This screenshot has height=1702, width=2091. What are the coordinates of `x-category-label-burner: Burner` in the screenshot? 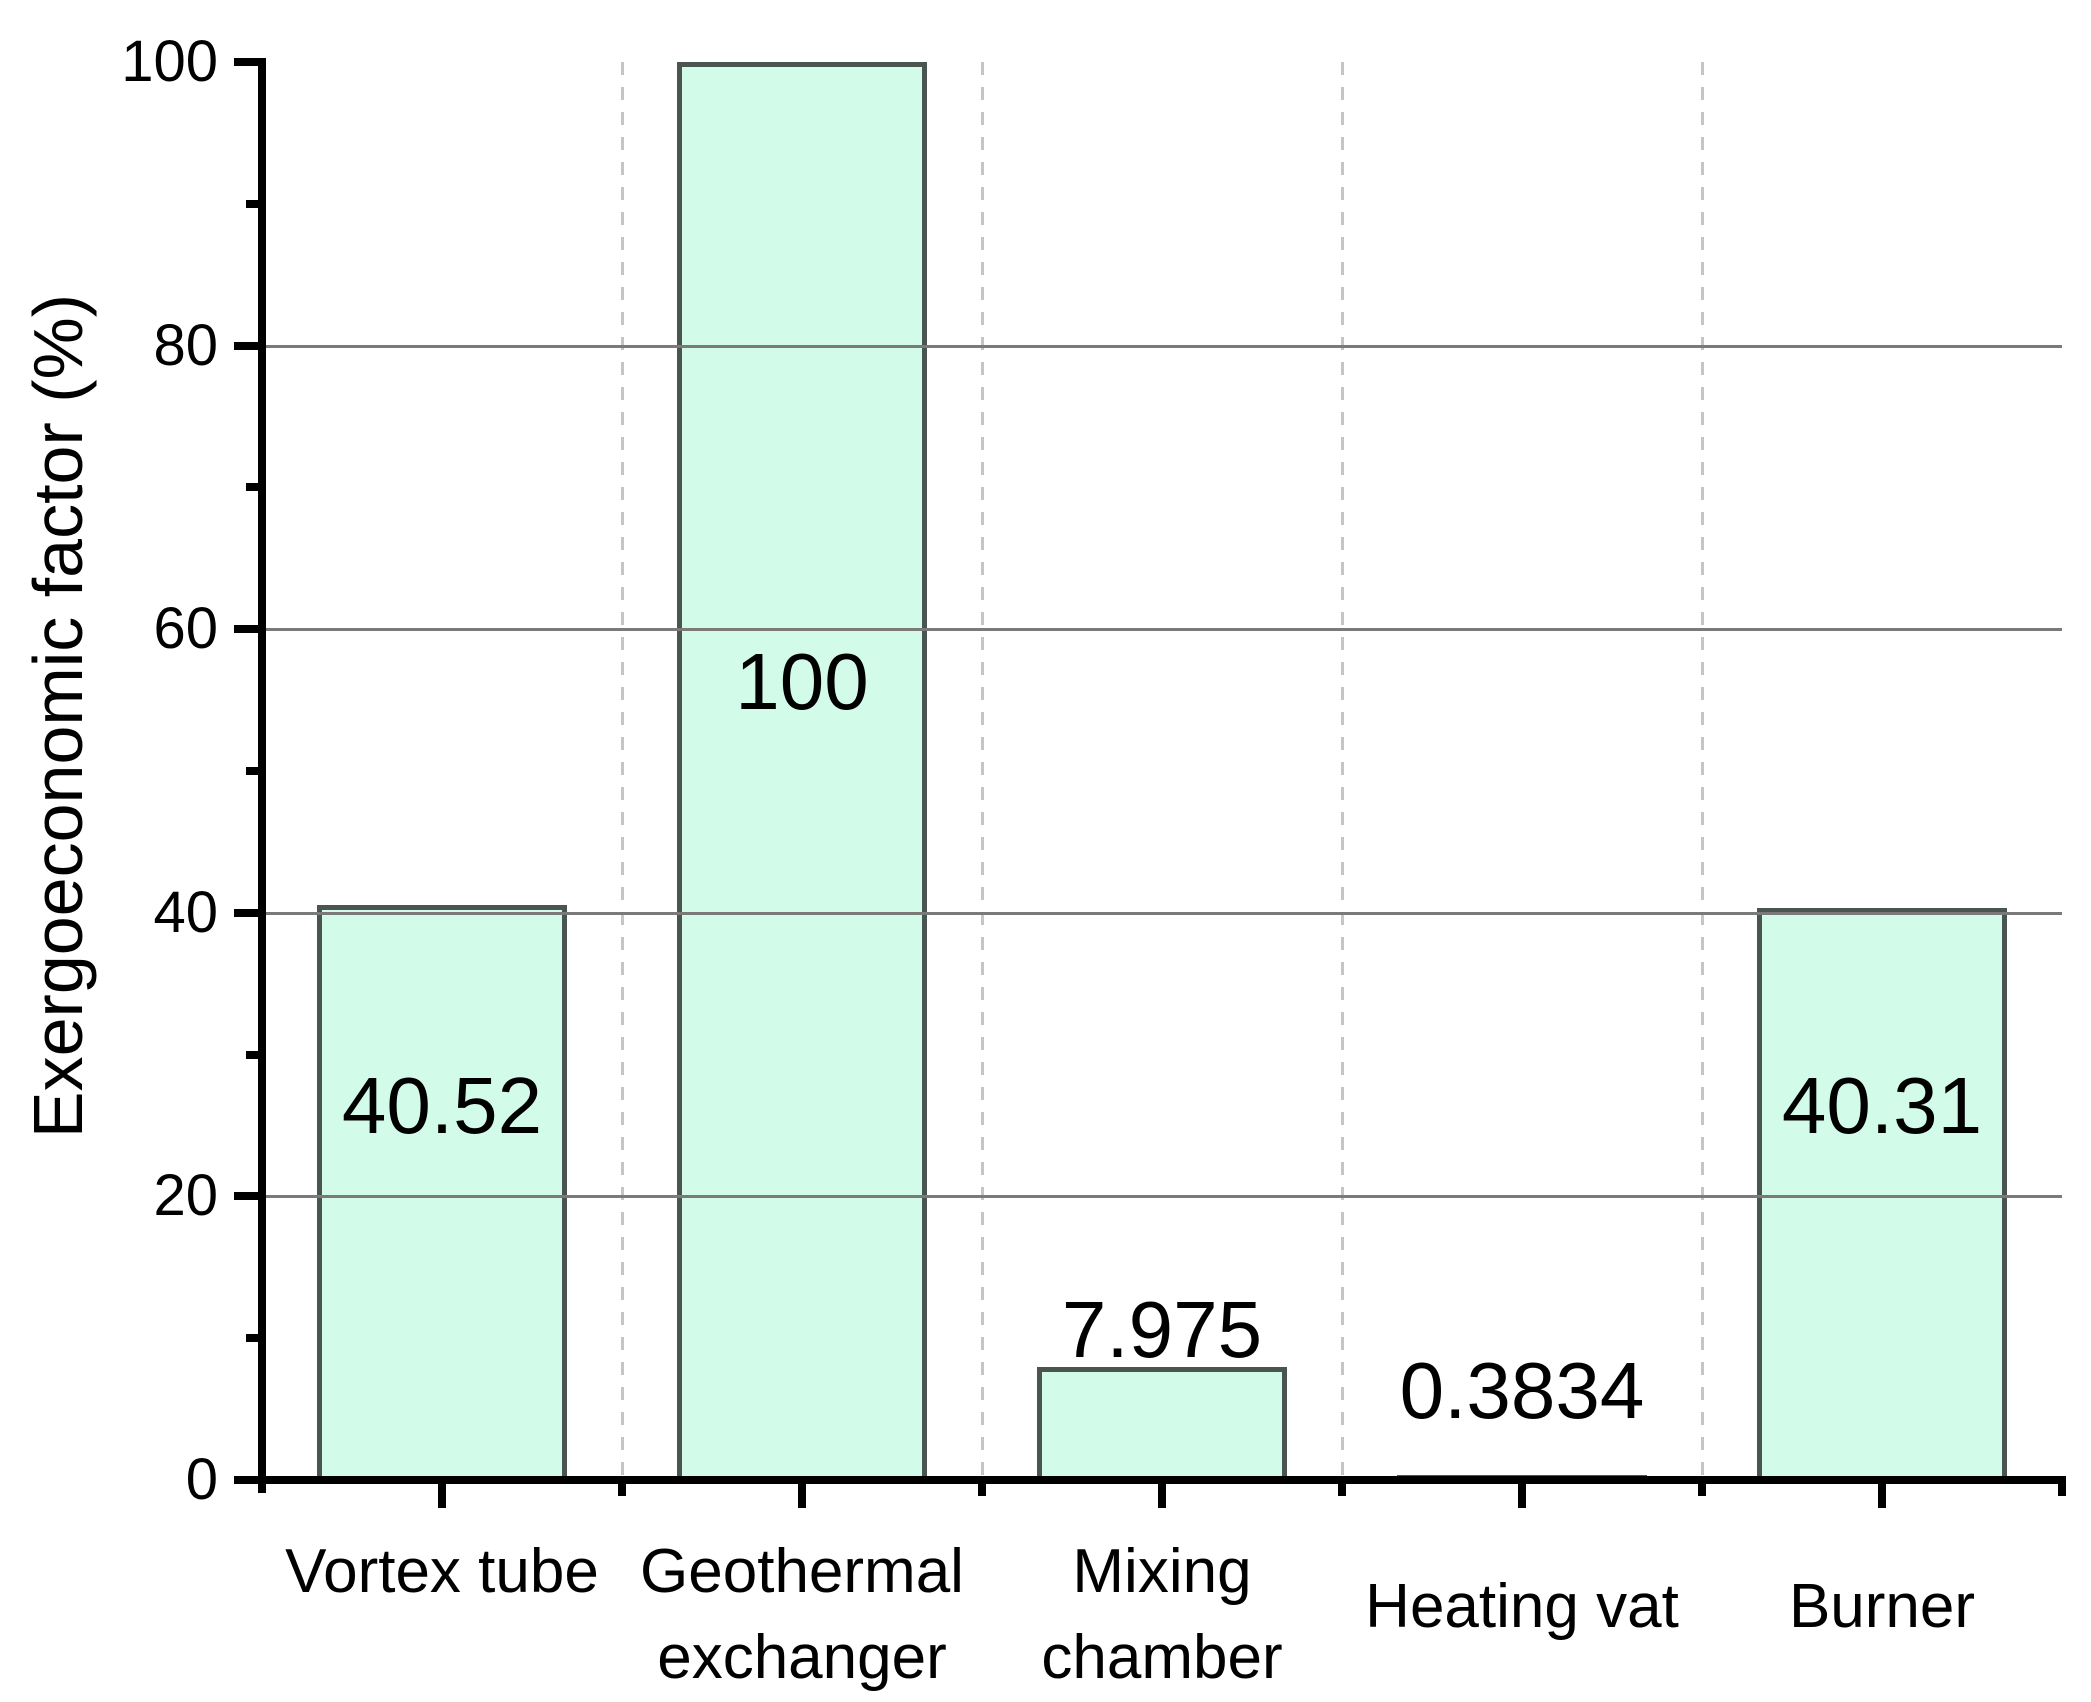 It's located at (1882, 1606).